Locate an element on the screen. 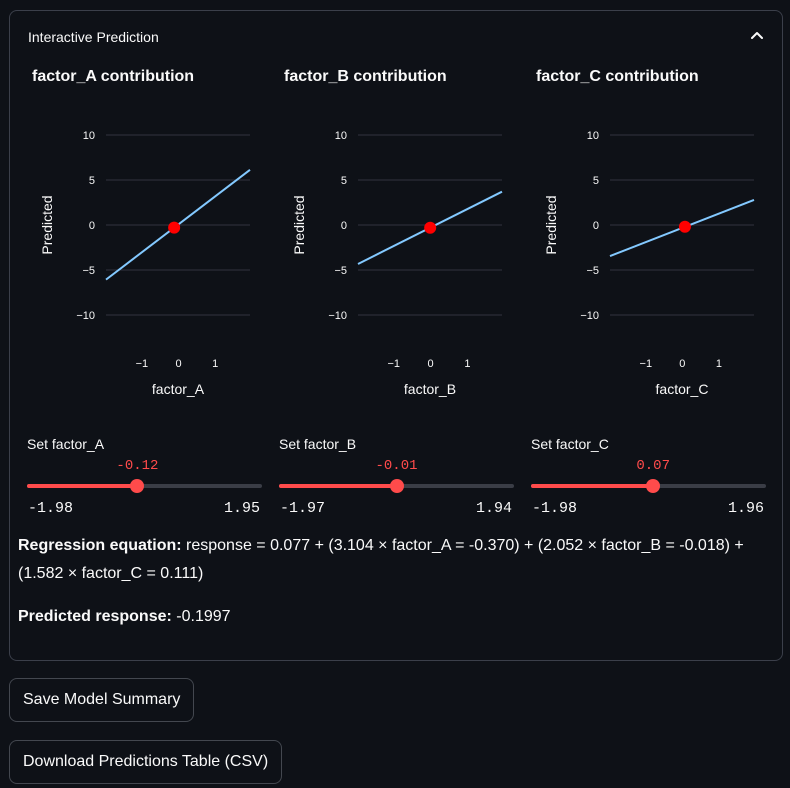 The image size is (790, 788). download-predictions-csv-button: Download Predictions Table (CSV) is located at coordinates (146, 762).